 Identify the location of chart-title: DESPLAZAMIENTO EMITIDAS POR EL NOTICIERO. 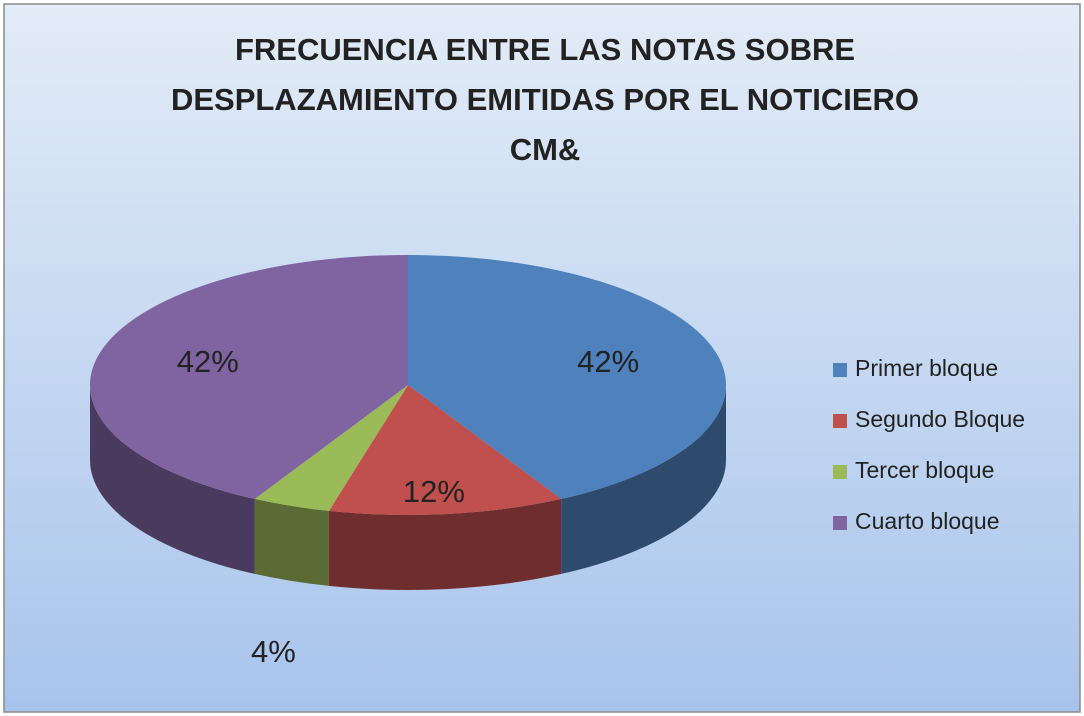
(545, 99).